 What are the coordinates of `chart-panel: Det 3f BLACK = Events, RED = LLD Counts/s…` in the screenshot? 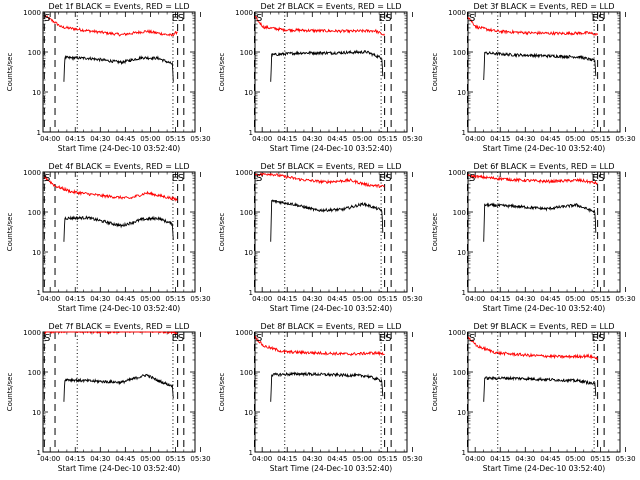 It's located at (533, 77).